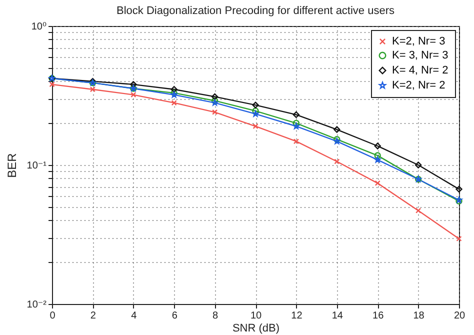  What do you see at coordinates (53, 316) in the screenshot?
I see `x-tick-label: 0` at bounding box center [53, 316].